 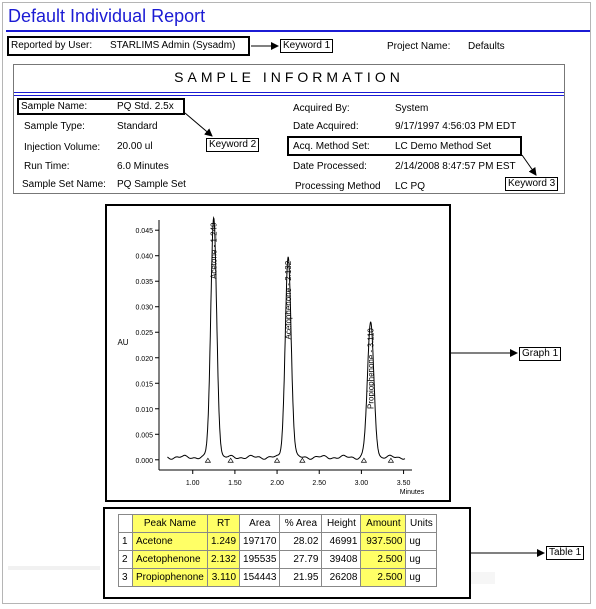 I want to click on sample-type-label: Sample Type:, so click(x=54, y=126).